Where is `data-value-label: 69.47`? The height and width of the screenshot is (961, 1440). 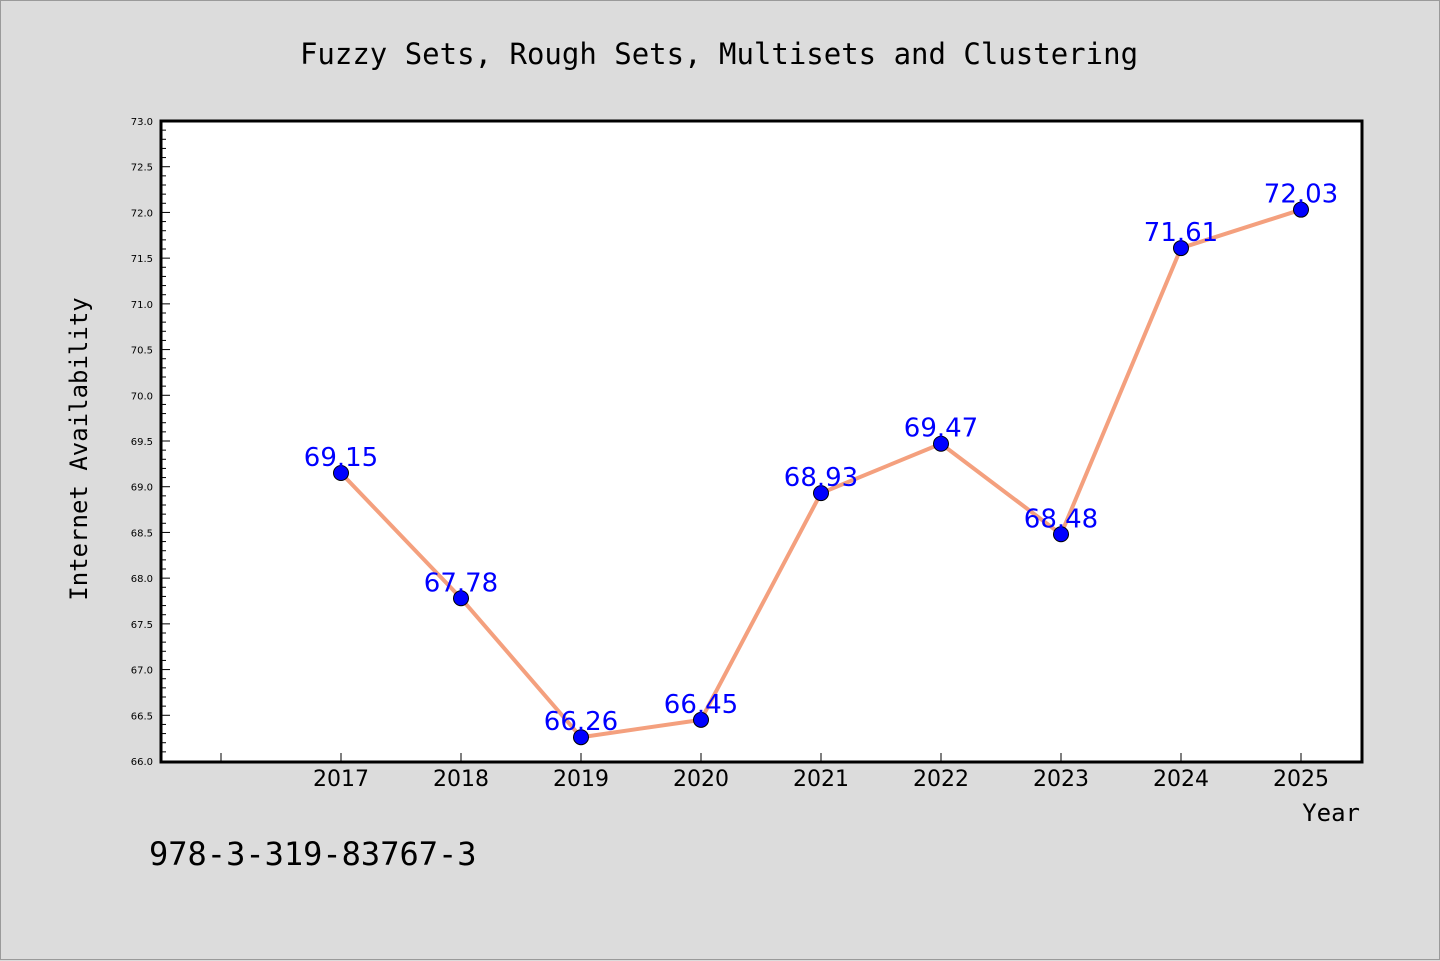 data-value-label: 69.47 is located at coordinates (941, 429).